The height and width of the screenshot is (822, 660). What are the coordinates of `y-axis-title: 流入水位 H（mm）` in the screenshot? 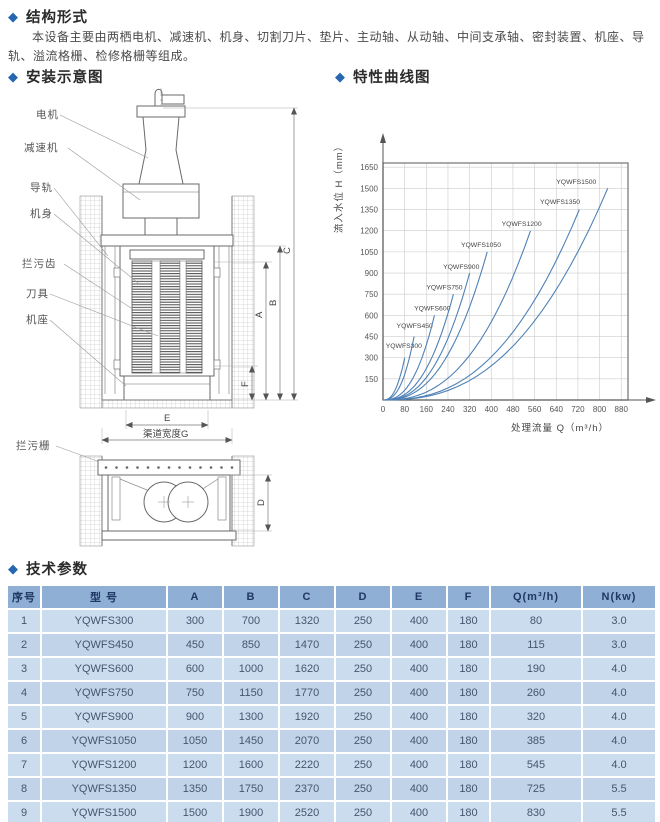 It's located at (339, 187).